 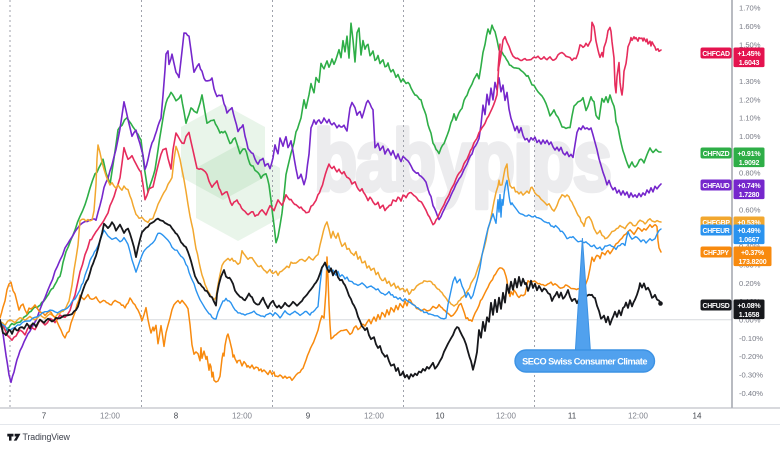 I want to click on svg-text: CHFEUR, so click(x=716, y=231).